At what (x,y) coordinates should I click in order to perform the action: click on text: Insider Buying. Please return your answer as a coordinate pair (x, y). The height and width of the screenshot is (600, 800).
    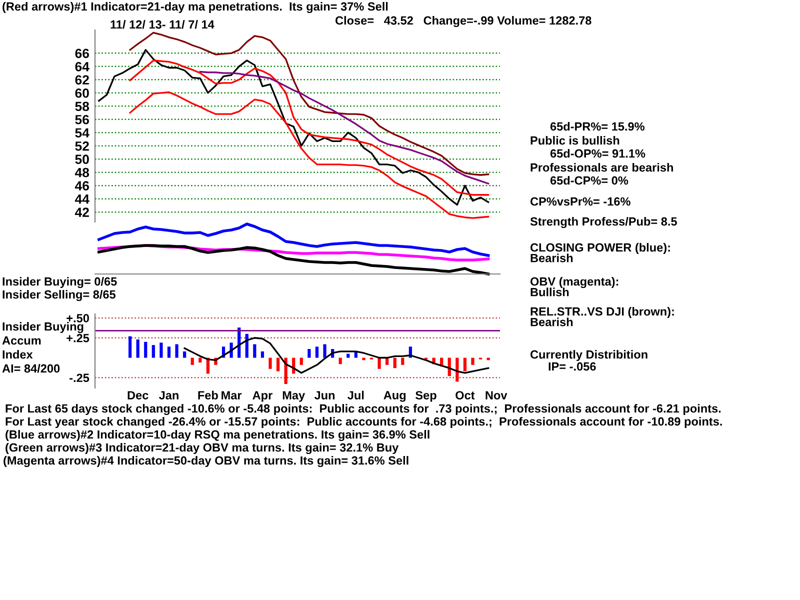
    Looking at the image, I should click on (43, 328).